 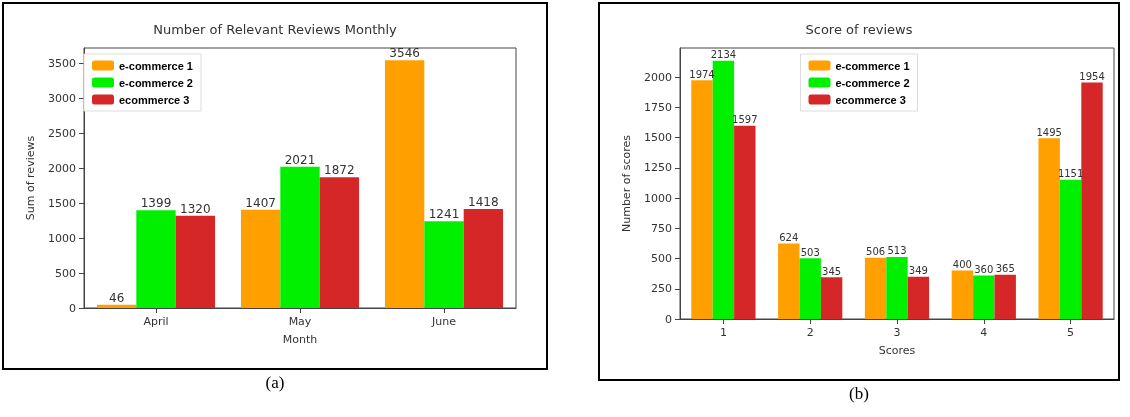 I want to click on x-tick-label: April, so click(x=156, y=321).